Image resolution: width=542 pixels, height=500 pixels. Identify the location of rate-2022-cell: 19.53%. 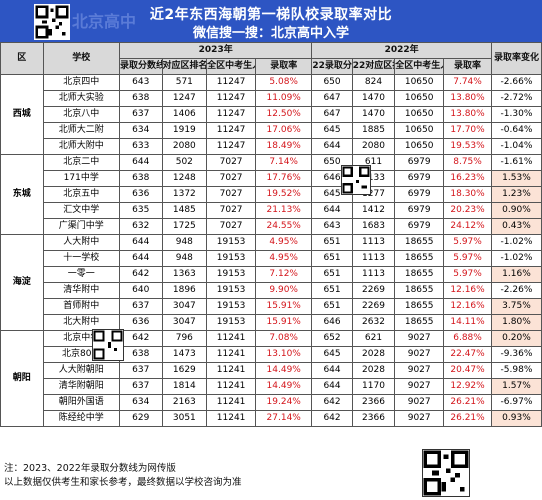
(467, 146).